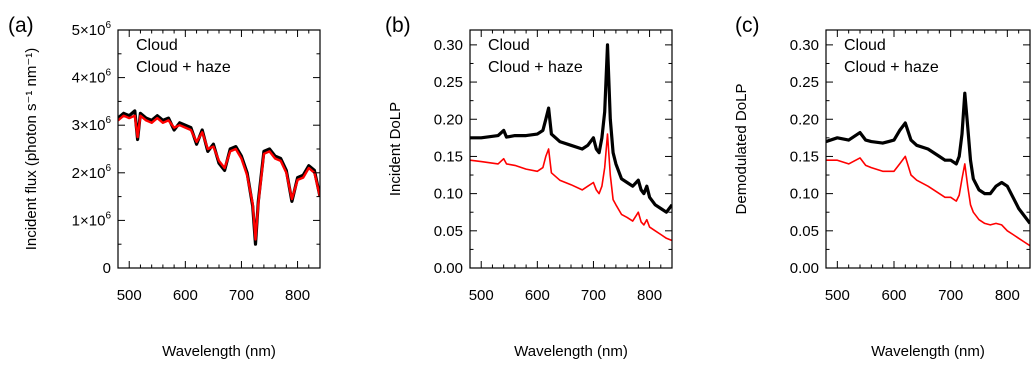 The image size is (1036, 367). I want to click on y-tick-label: 5×10⁶, so click(92, 29).